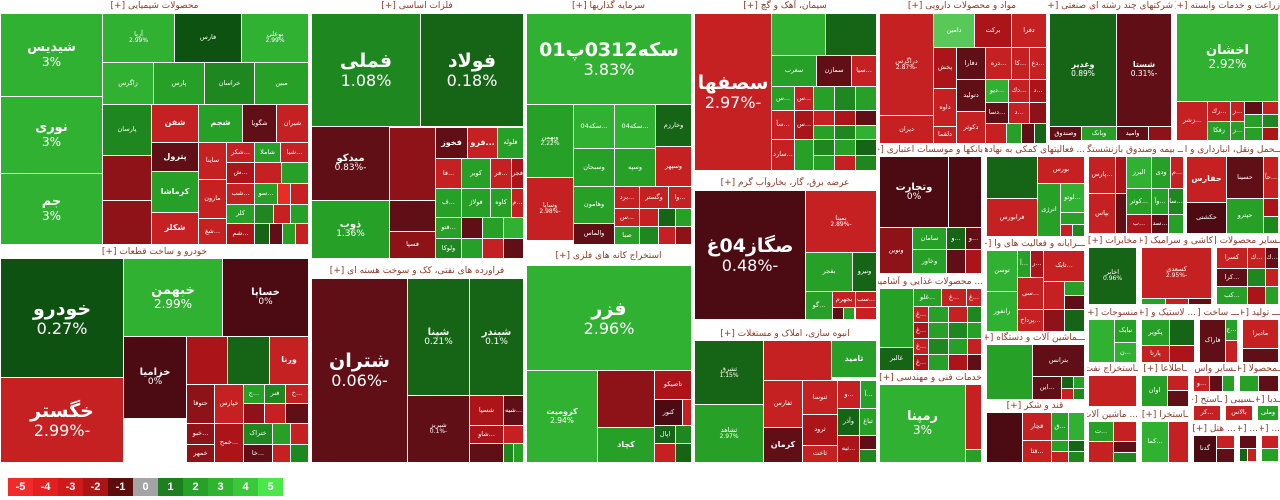 This screenshot has height=500, width=1280. Describe the element at coordinates (729, 433) in the screenshot. I see `stock-tile: ثشاهد 2.97%` at that location.